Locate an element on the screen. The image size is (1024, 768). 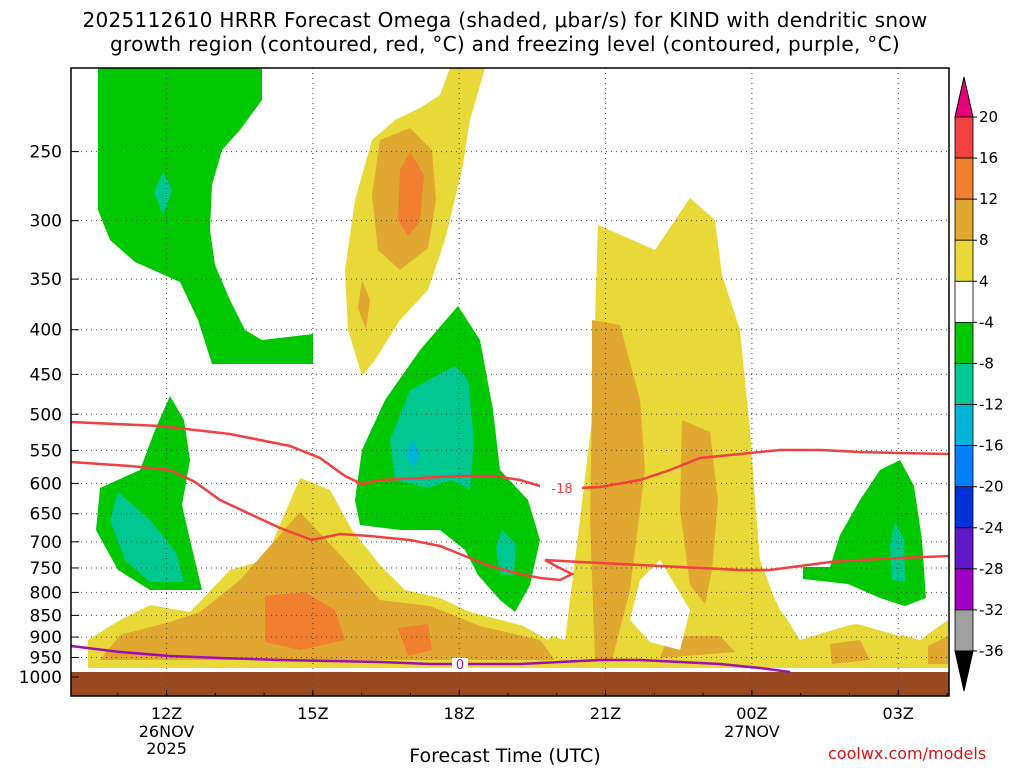
x-tick-label: 21Z is located at coordinates (605, 713).